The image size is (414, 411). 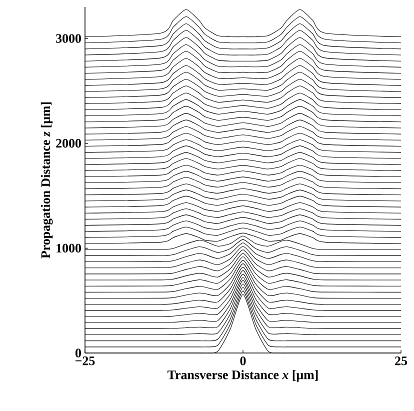 I want to click on y-axis-title: Propagation Distance z [μm], so click(x=46, y=180).